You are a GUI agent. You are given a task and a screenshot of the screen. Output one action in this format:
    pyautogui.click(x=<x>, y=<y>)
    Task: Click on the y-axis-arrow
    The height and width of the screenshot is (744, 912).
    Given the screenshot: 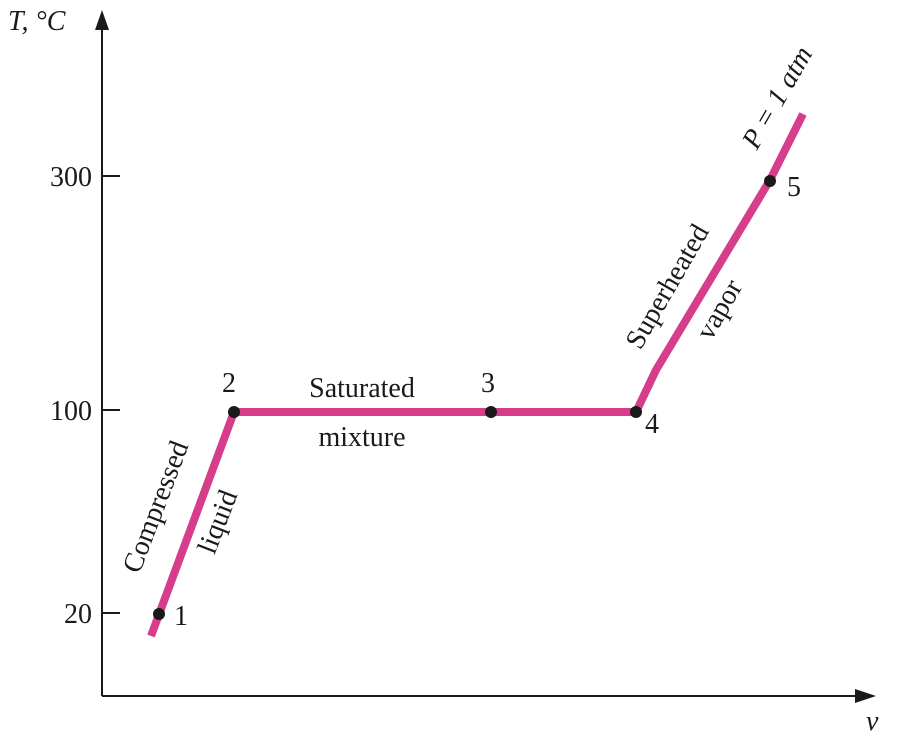 What is the action you would take?
    pyautogui.click(x=102, y=20)
    